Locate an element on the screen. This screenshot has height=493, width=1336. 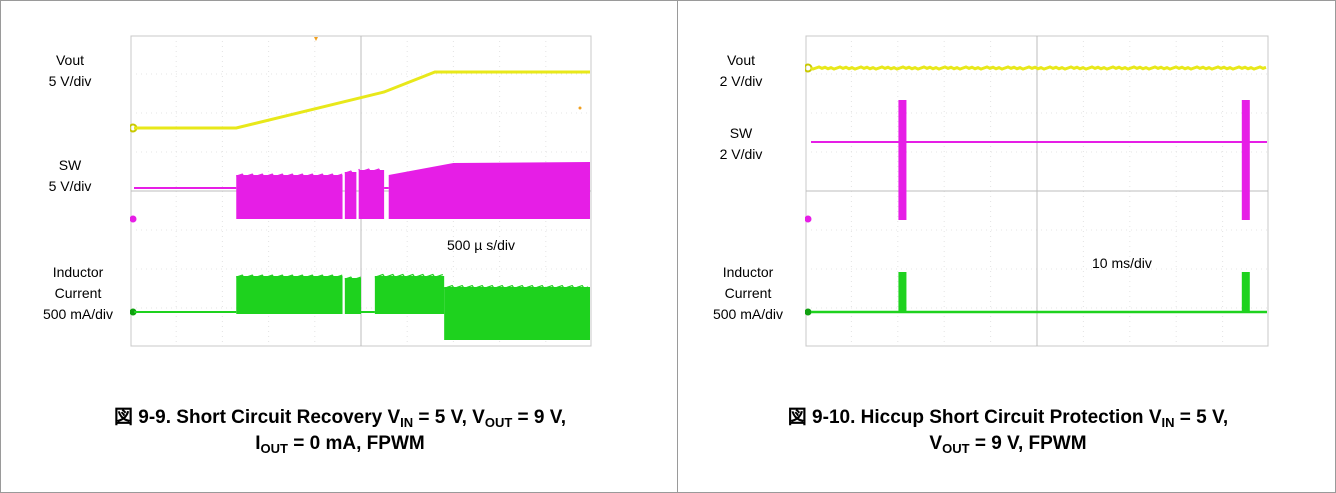
figure-divider is located at coordinates (677, 246).